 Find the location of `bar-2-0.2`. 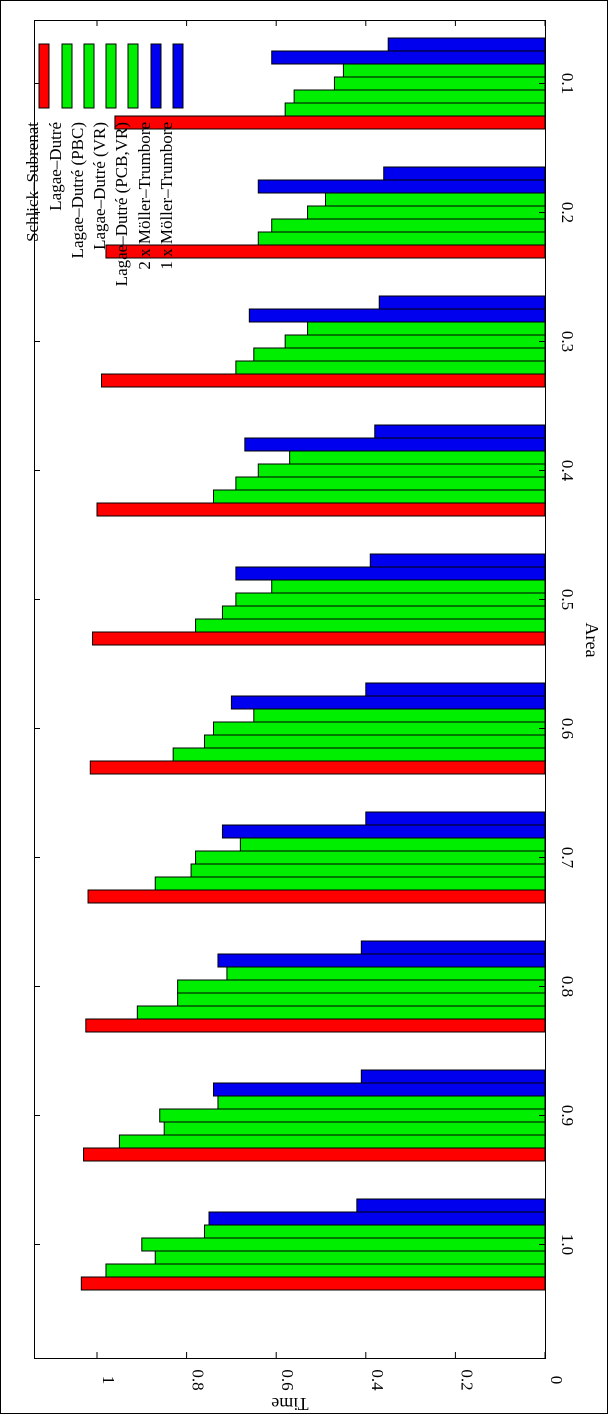

bar-2-0.2 is located at coordinates (401, 238).